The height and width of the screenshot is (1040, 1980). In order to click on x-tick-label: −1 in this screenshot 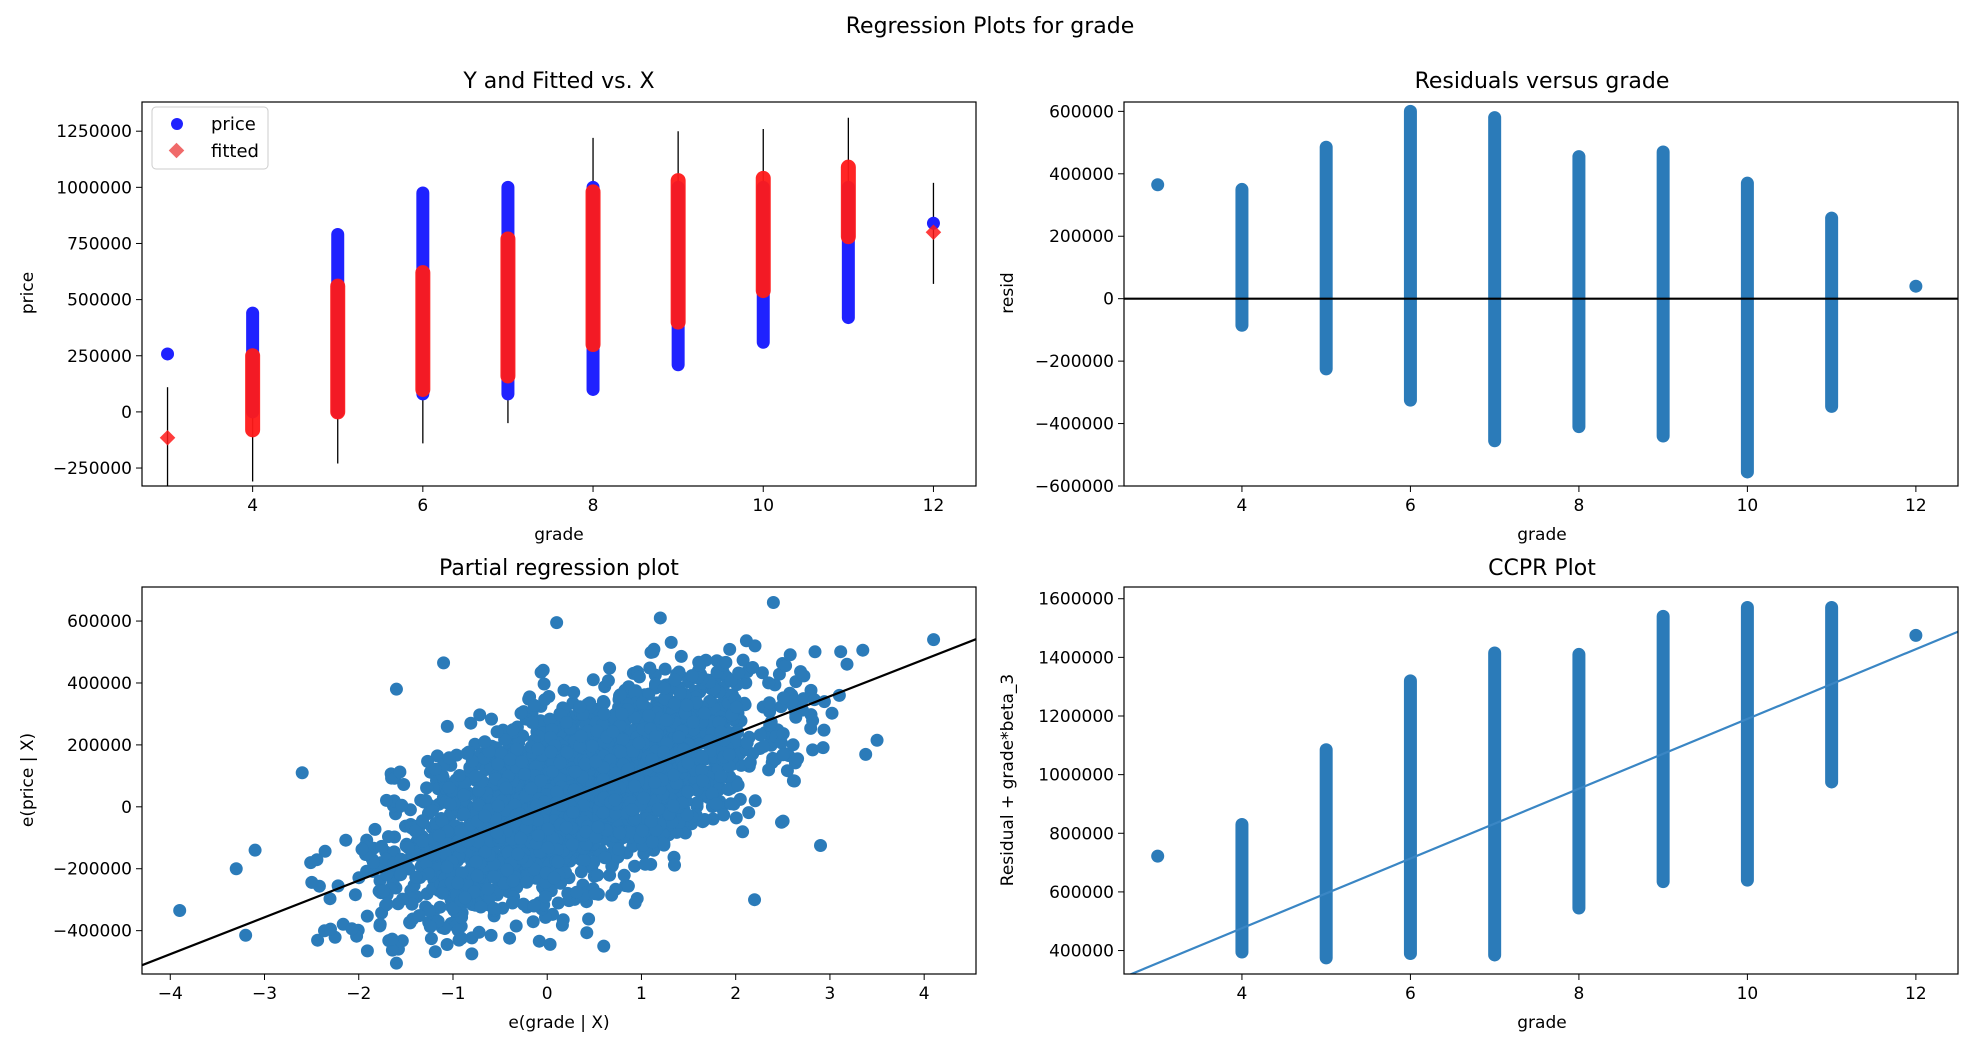, I will do `click(452, 994)`.